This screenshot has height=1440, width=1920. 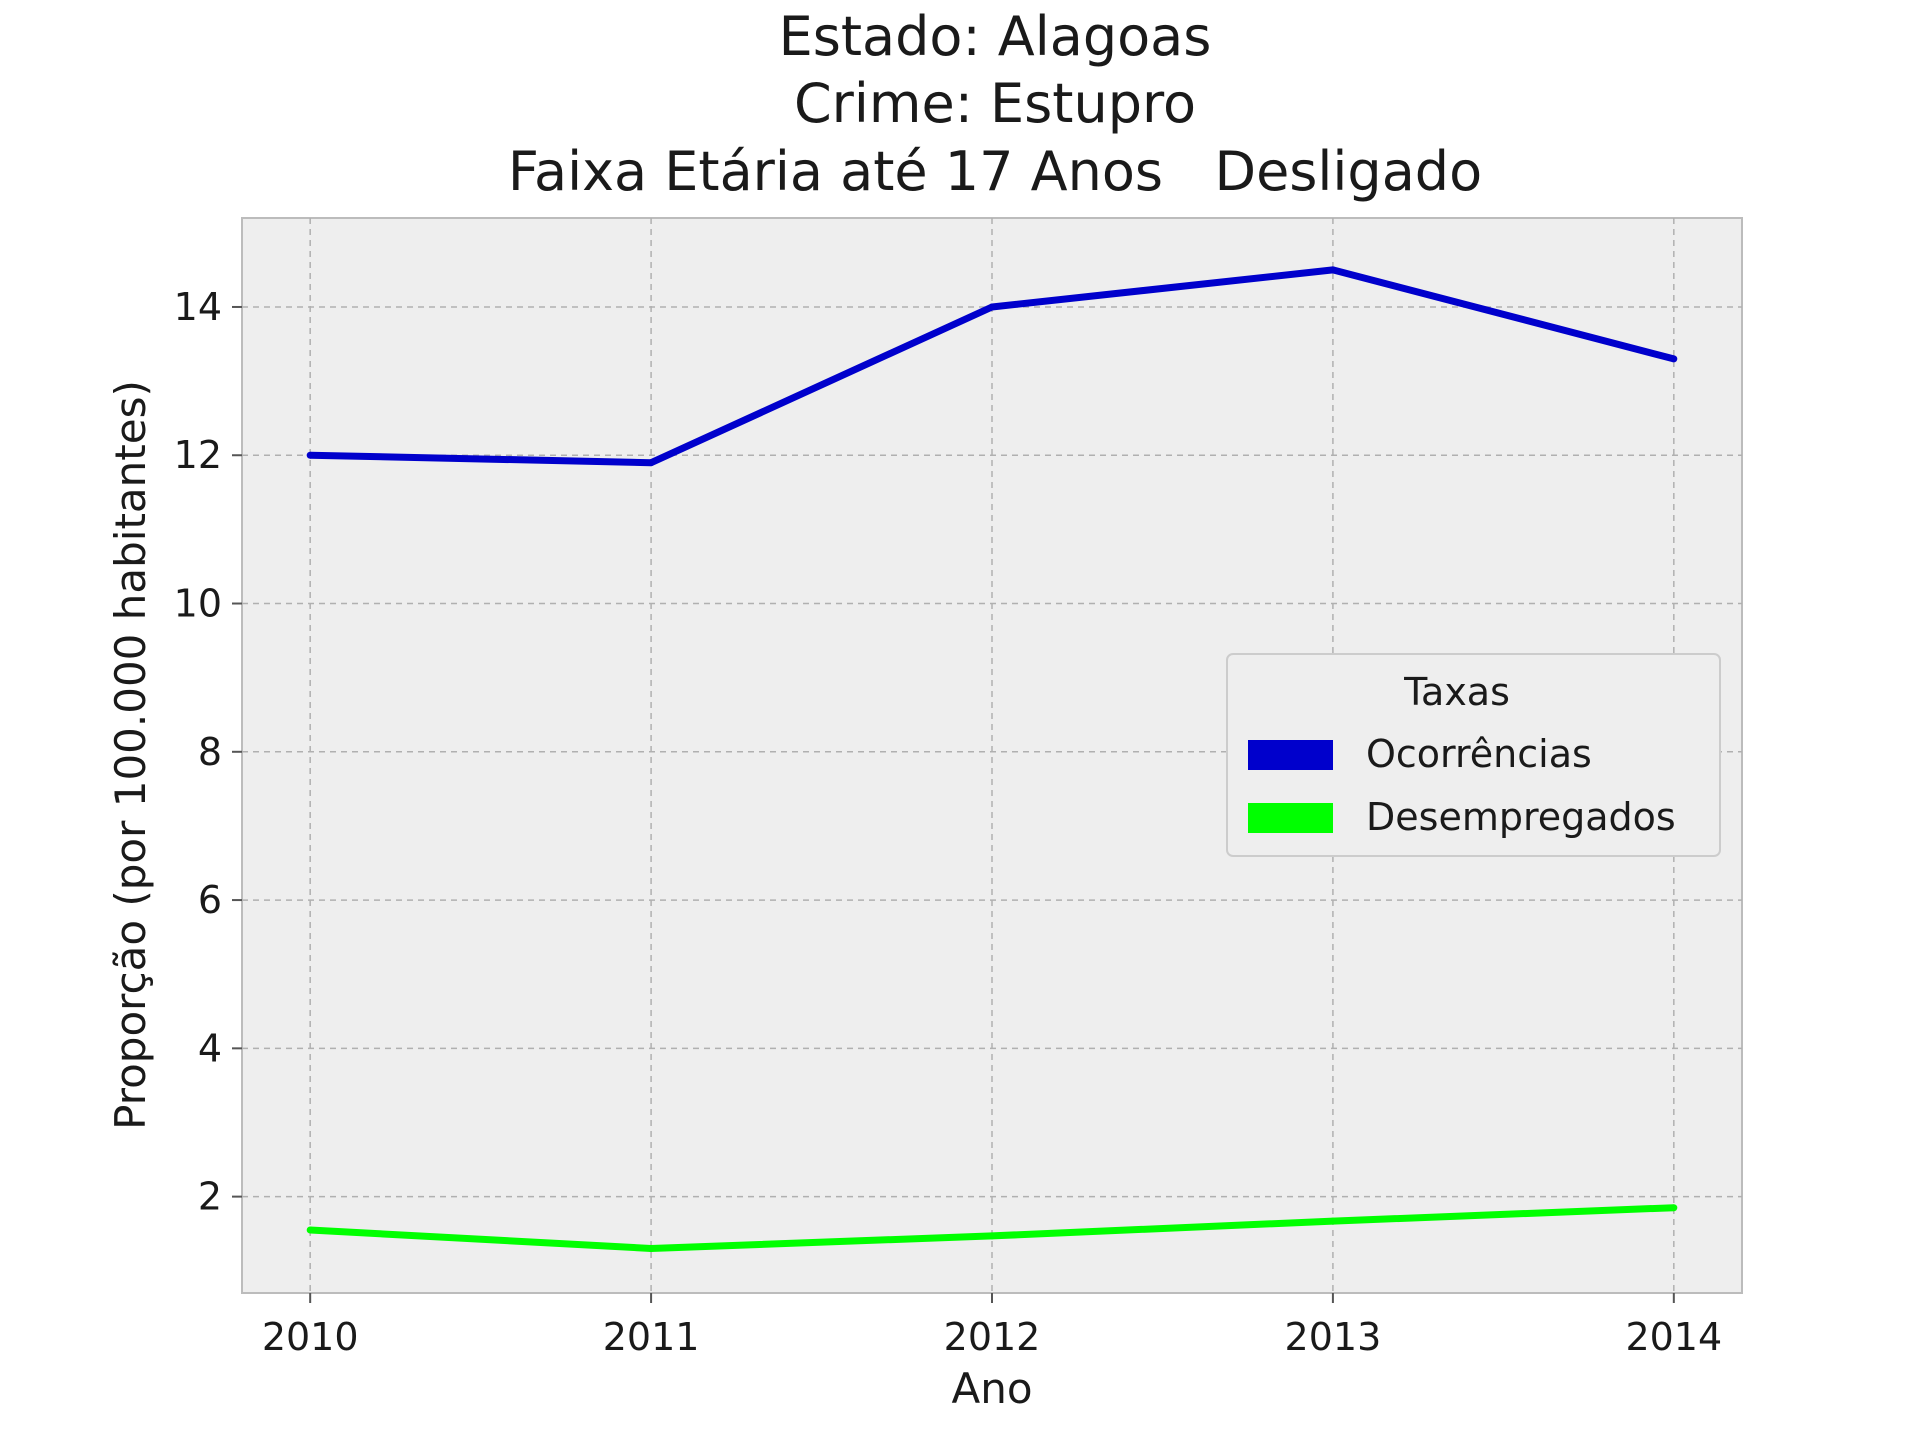 What do you see at coordinates (210, 1048) in the screenshot?
I see `y-tick-label: 4` at bounding box center [210, 1048].